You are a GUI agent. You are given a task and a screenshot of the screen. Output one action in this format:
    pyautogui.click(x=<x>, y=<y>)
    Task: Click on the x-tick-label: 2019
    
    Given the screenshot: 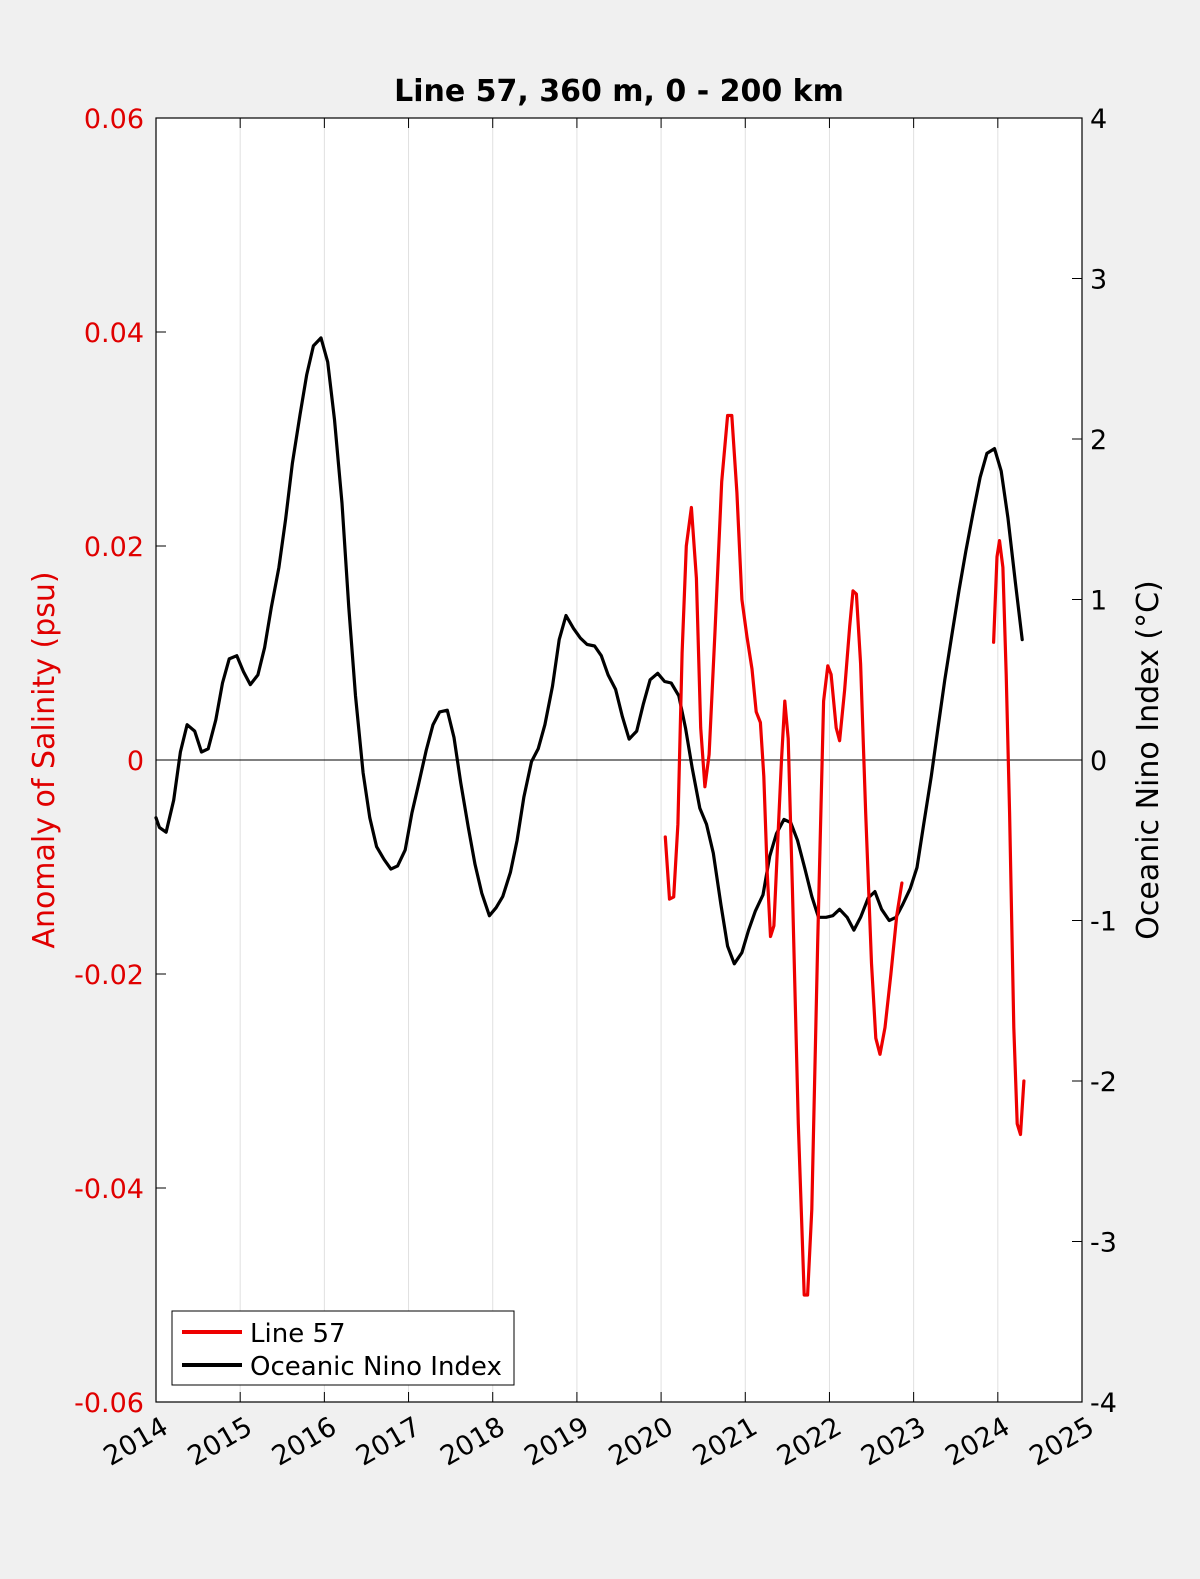 What is the action you would take?
    pyautogui.click(x=556, y=1441)
    